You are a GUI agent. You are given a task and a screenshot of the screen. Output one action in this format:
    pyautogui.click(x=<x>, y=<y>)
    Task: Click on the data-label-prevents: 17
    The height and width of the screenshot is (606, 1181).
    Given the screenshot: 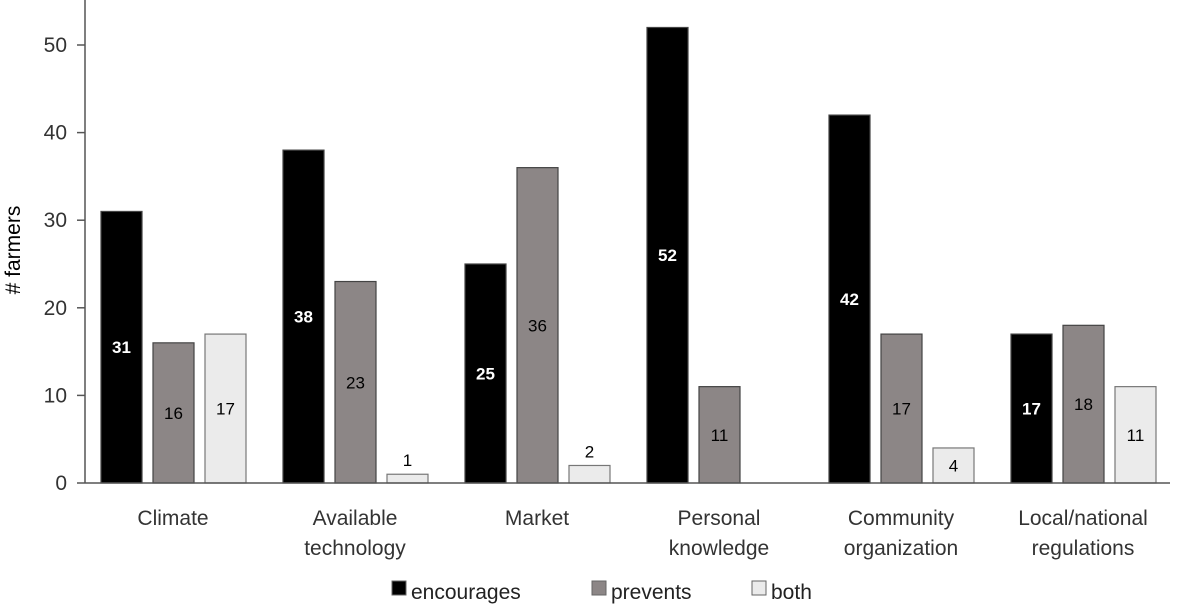 What is the action you would take?
    pyautogui.click(x=901, y=409)
    